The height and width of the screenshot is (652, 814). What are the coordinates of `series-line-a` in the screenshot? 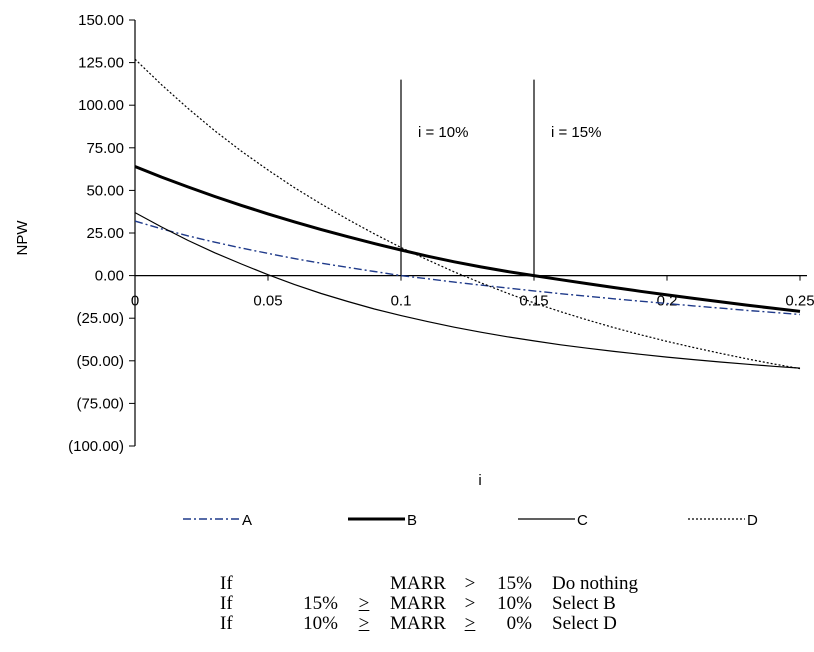 It's located at (468, 268).